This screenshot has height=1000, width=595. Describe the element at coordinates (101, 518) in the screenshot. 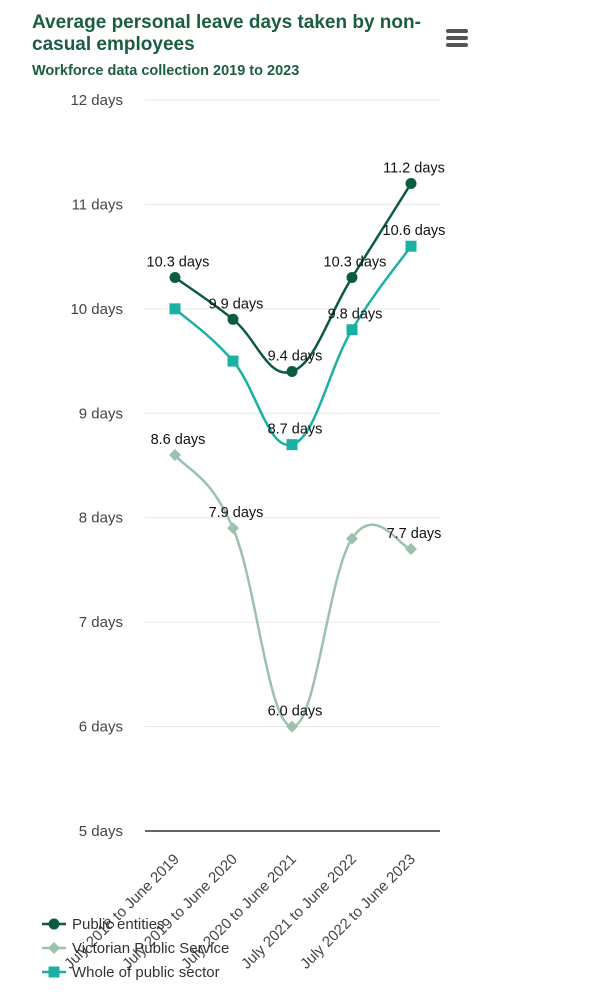

I see `y-tick-label: 8 days` at that location.